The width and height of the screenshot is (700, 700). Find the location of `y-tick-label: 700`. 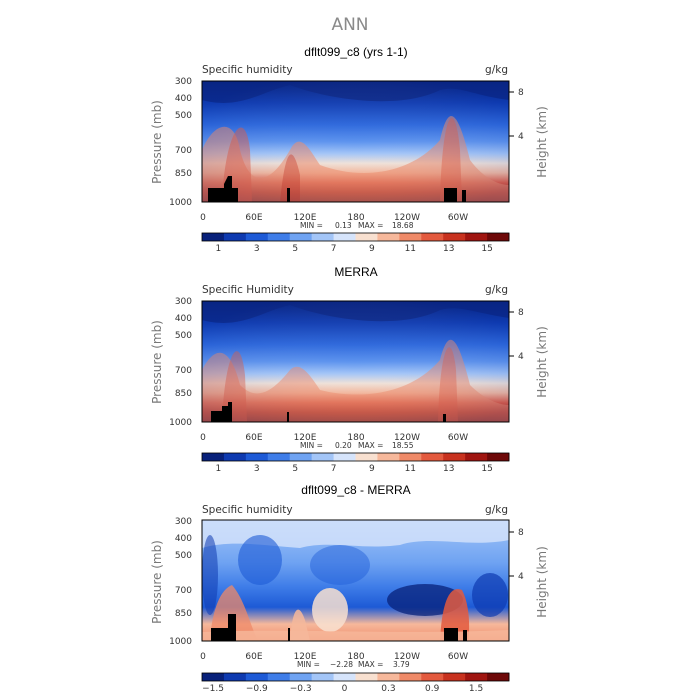

y-tick-label: 700 is located at coordinates (183, 371).